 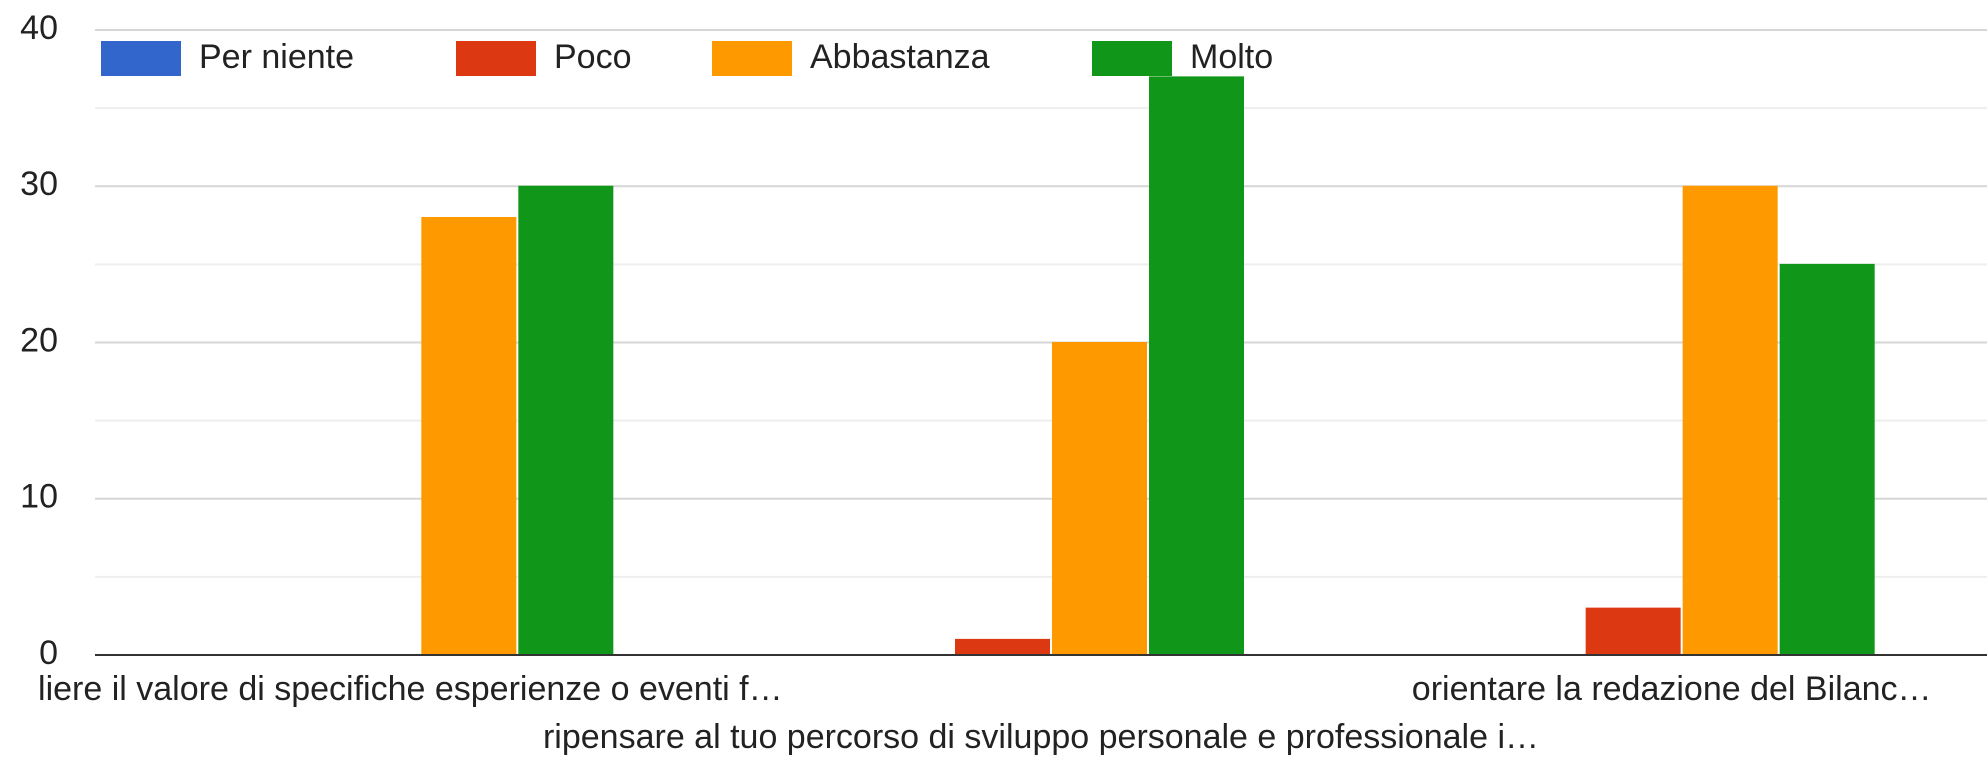 What do you see at coordinates (39, 340) in the screenshot?
I see `y-tick-label: 20` at bounding box center [39, 340].